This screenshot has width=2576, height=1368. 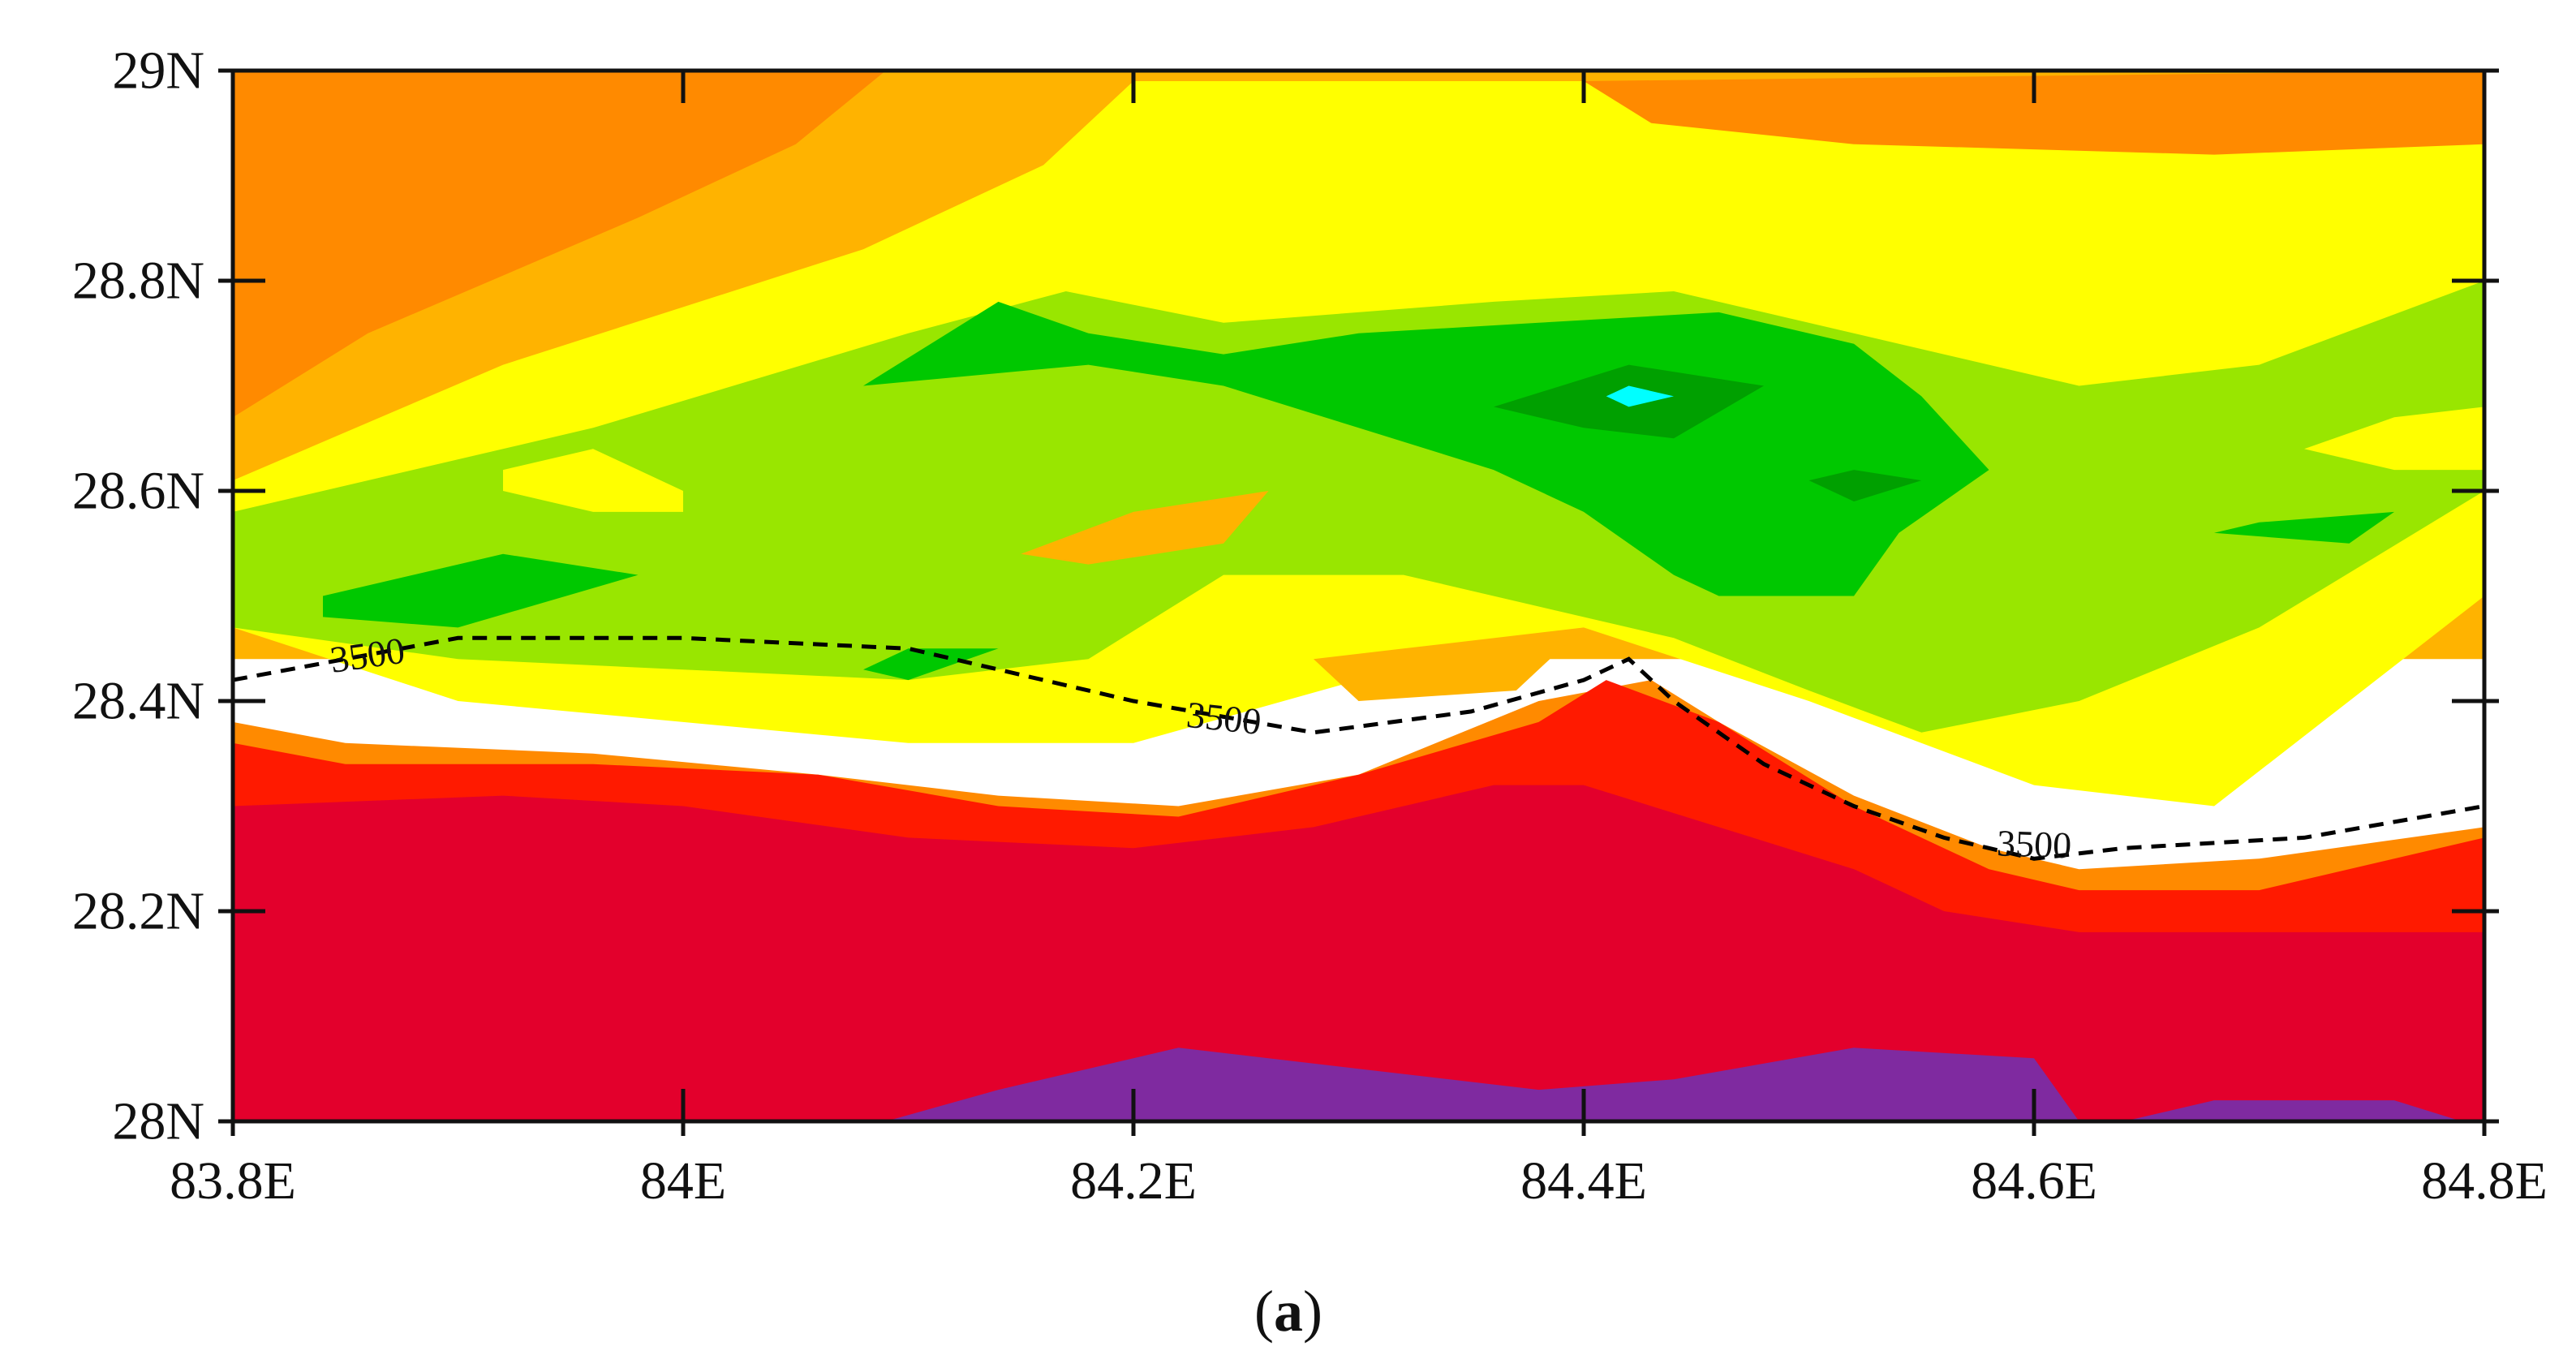 What do you see at coordinates (2034, 1181) in the screenshot?
I see `x-tick-label: 84.6E` at bounding box center [2034, 1181].